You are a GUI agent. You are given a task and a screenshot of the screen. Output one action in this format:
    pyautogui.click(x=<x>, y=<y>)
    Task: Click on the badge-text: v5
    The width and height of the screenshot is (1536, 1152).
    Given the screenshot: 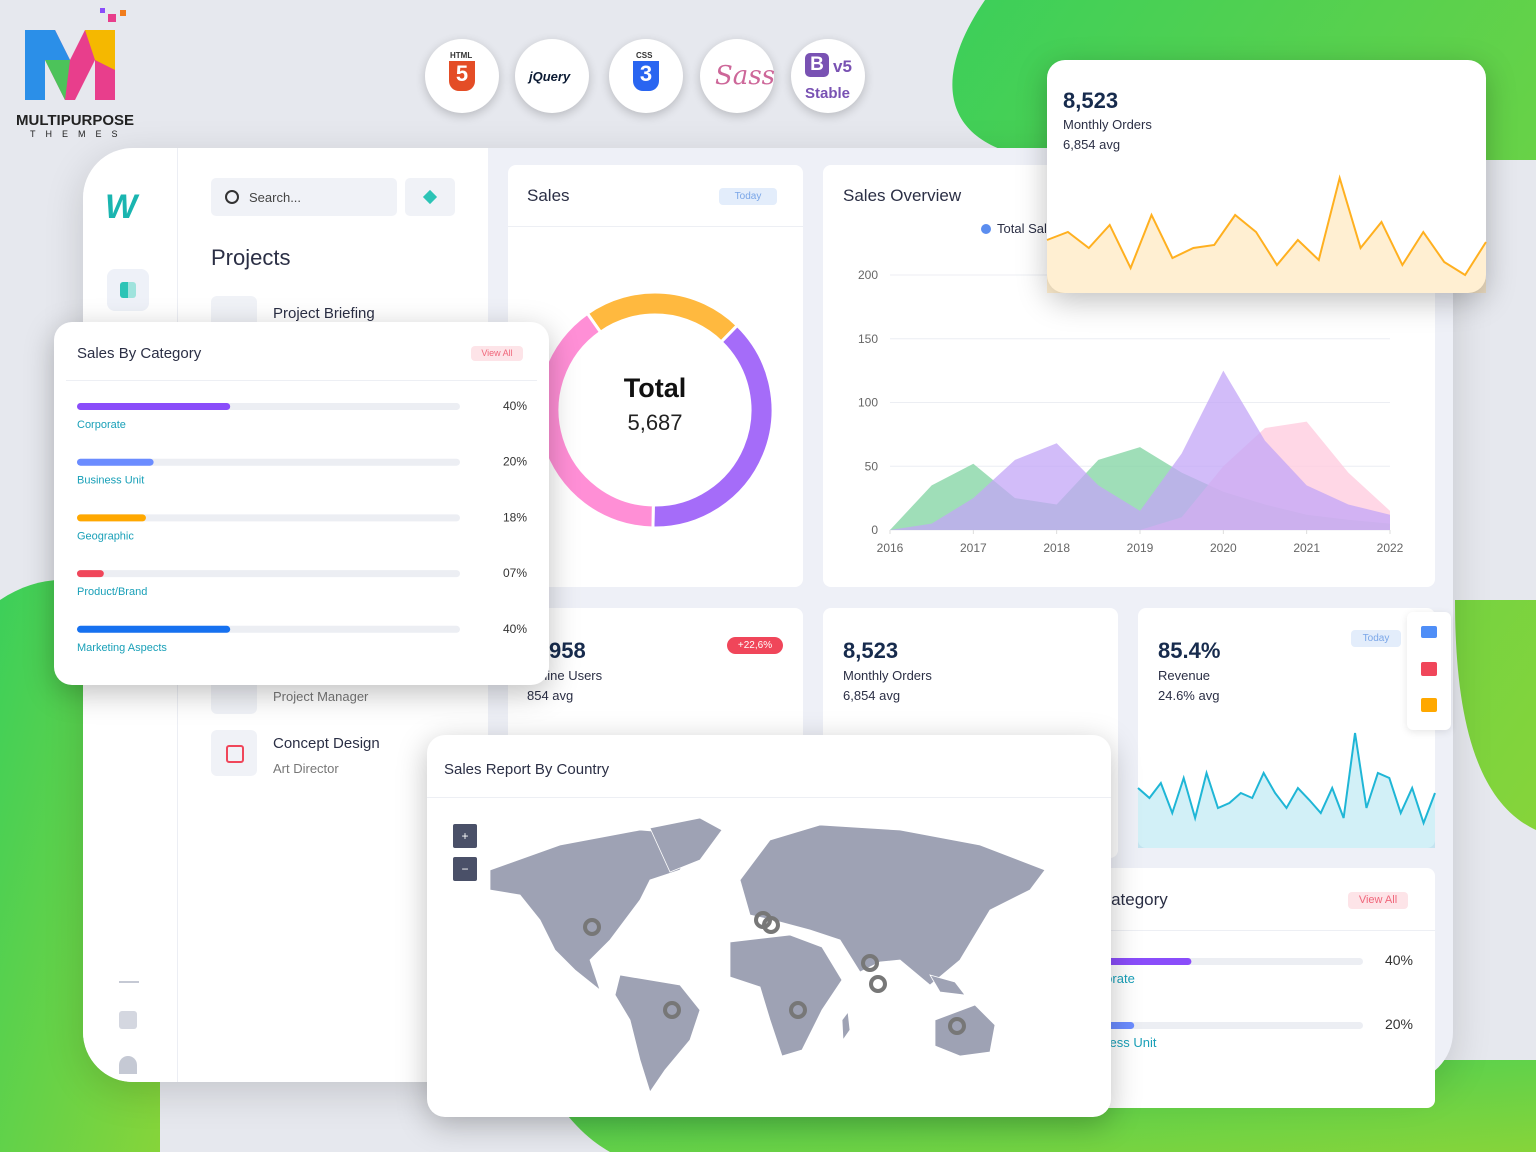 What is the action you would take?
    pyautogui.click(x=842, y=66)
    